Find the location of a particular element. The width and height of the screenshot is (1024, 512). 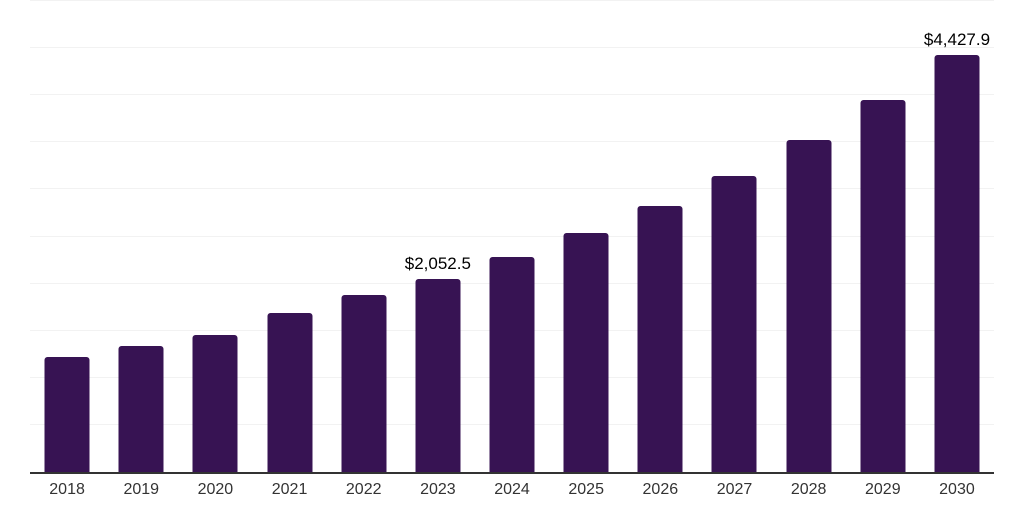

bar-slot-2021 is located at coordinates (289, 236).